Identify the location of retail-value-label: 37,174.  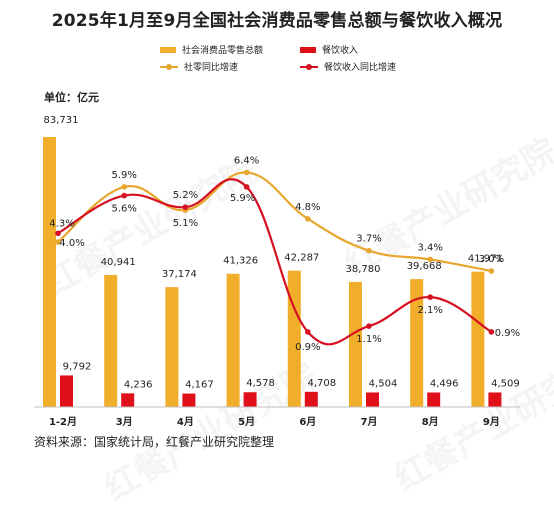
(179, 274).